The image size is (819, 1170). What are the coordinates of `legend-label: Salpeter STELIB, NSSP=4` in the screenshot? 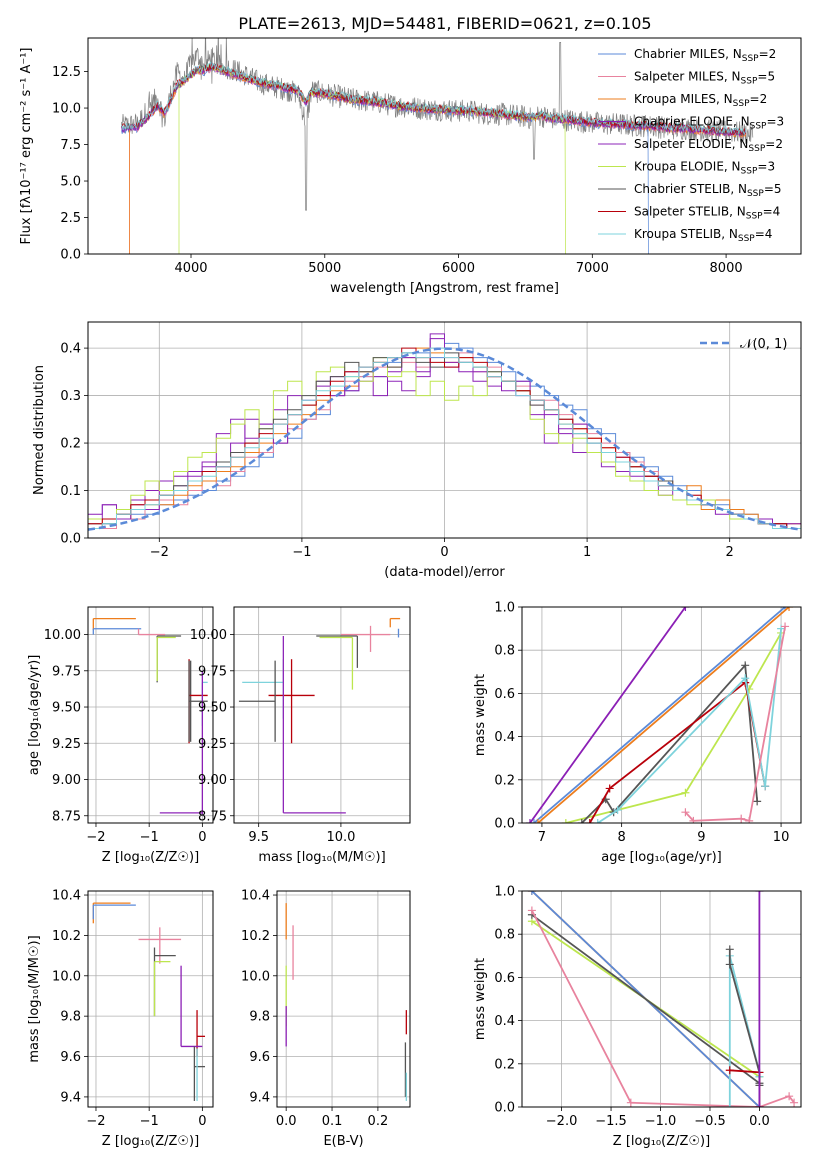 It's located at (707, 213).